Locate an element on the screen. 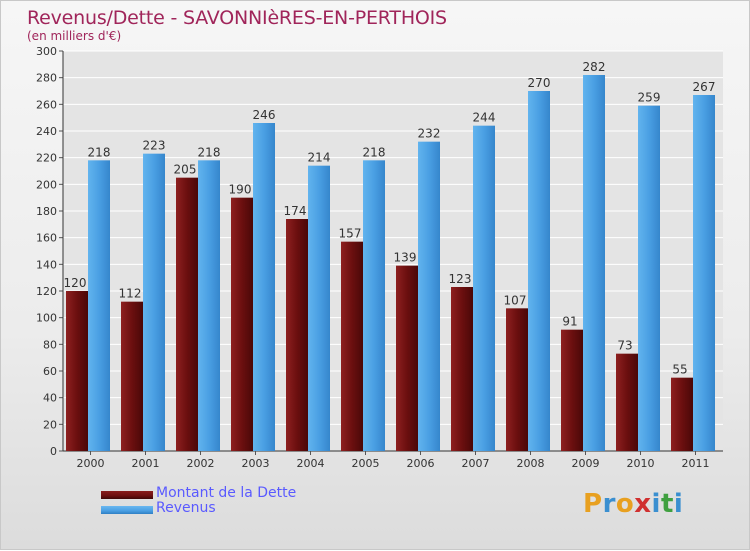 This screenshot has width=750, height=551. x-tick-label: 2008 is located at coordinates (531, 463).